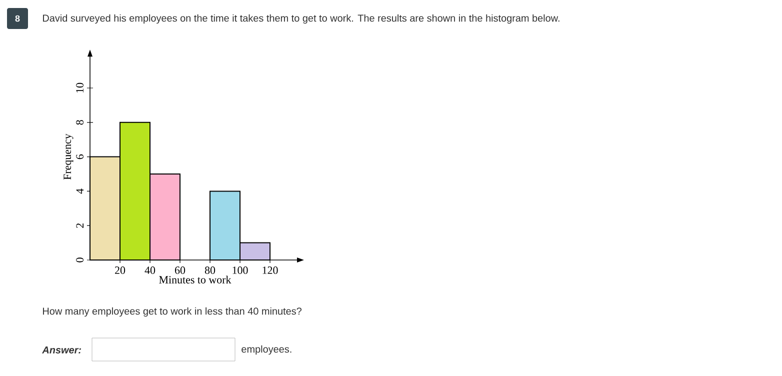  I want to click on text: Answer:, so click(61, 350).